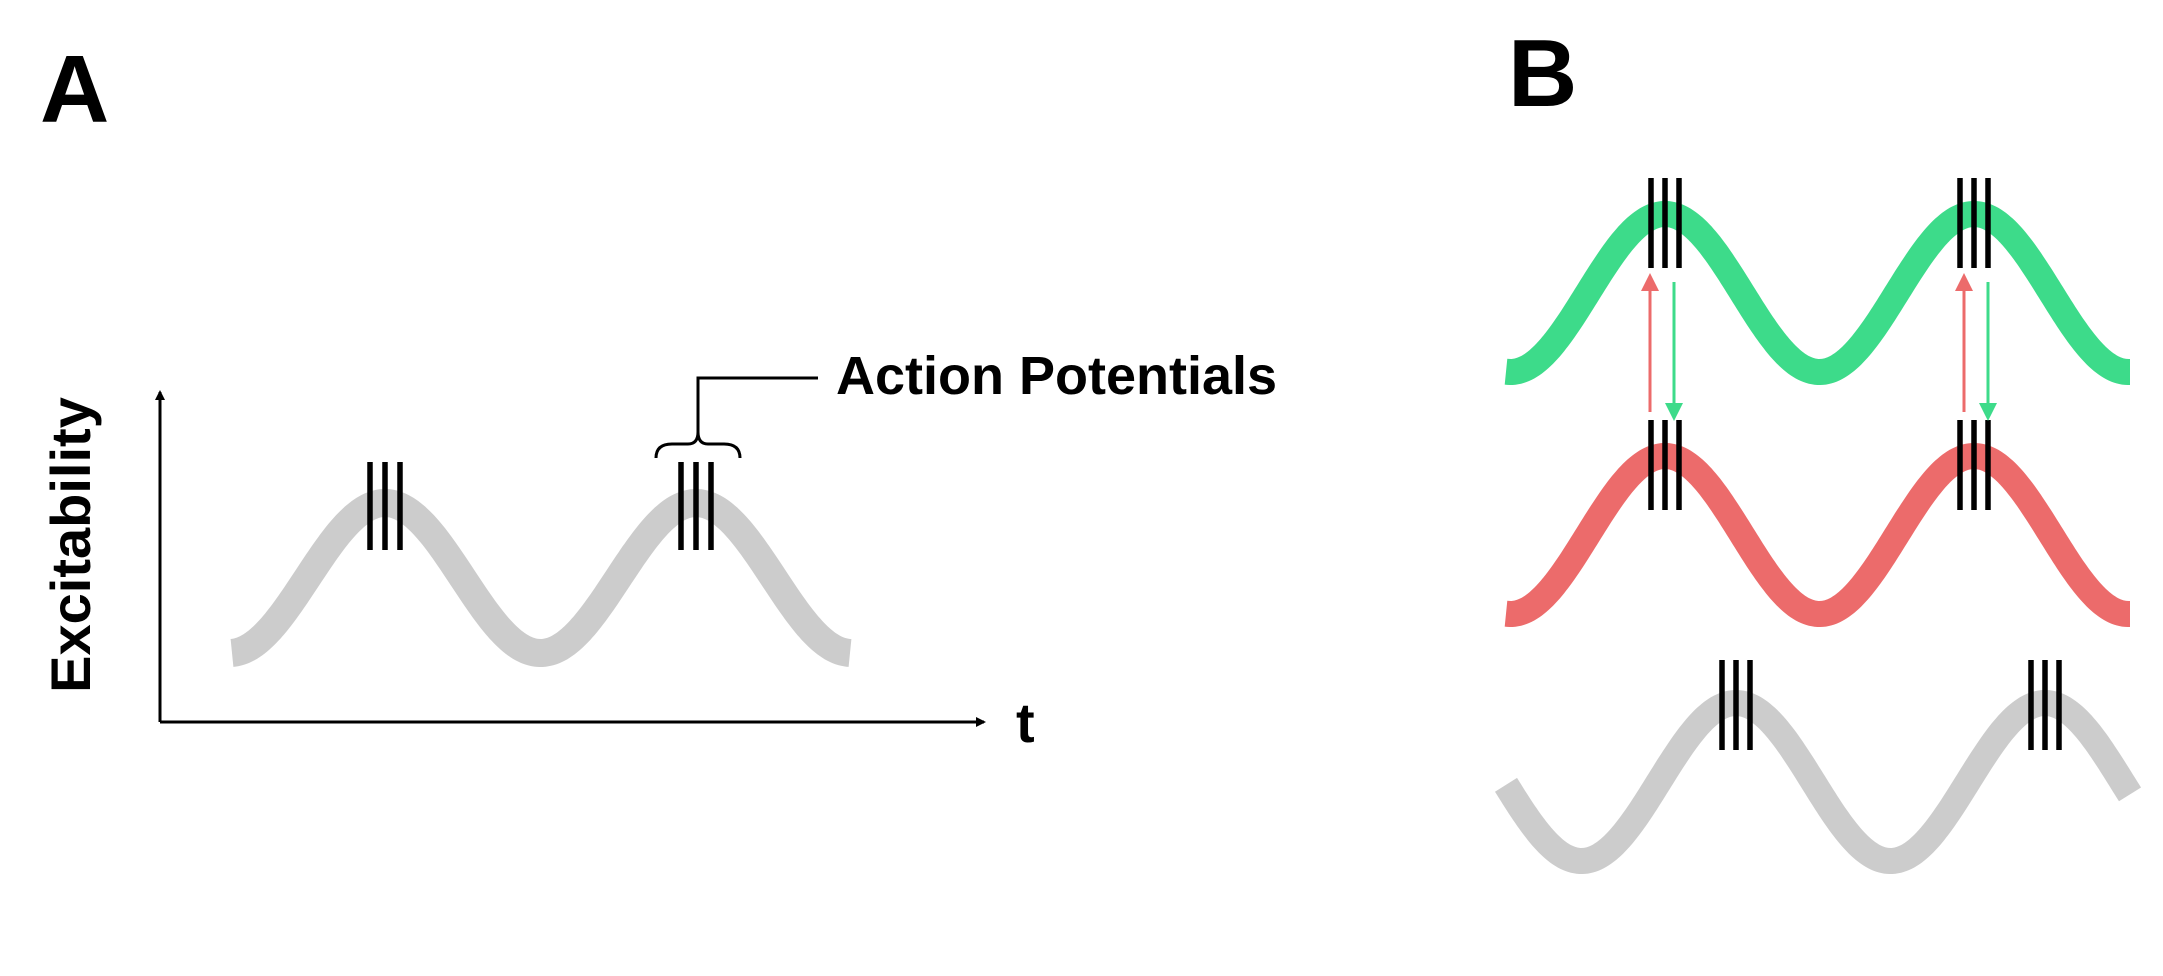 The height and width of the screenshot is (976, 2163). I want to click on middle-oscillation-wave, so click(1817, 534).